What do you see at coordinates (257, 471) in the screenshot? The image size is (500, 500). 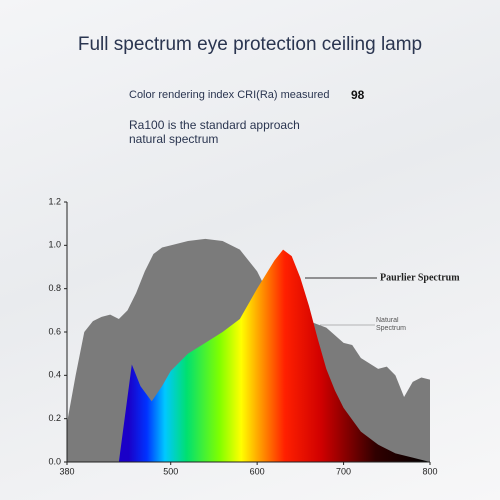 I see `x-tick-label: 600` at bounding box center [257, 471].